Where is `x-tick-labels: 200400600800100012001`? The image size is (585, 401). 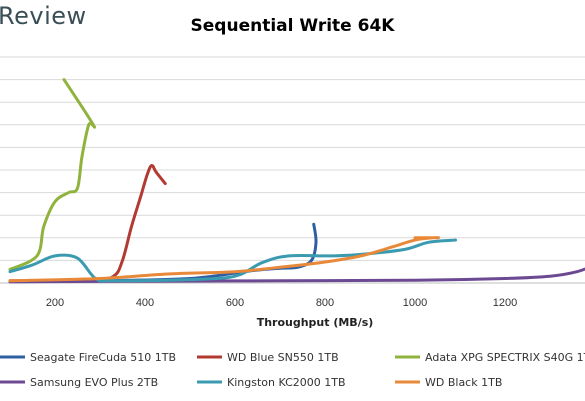
x-tick-labels: 200400600800100012001 is located at coordinates (281, 303).